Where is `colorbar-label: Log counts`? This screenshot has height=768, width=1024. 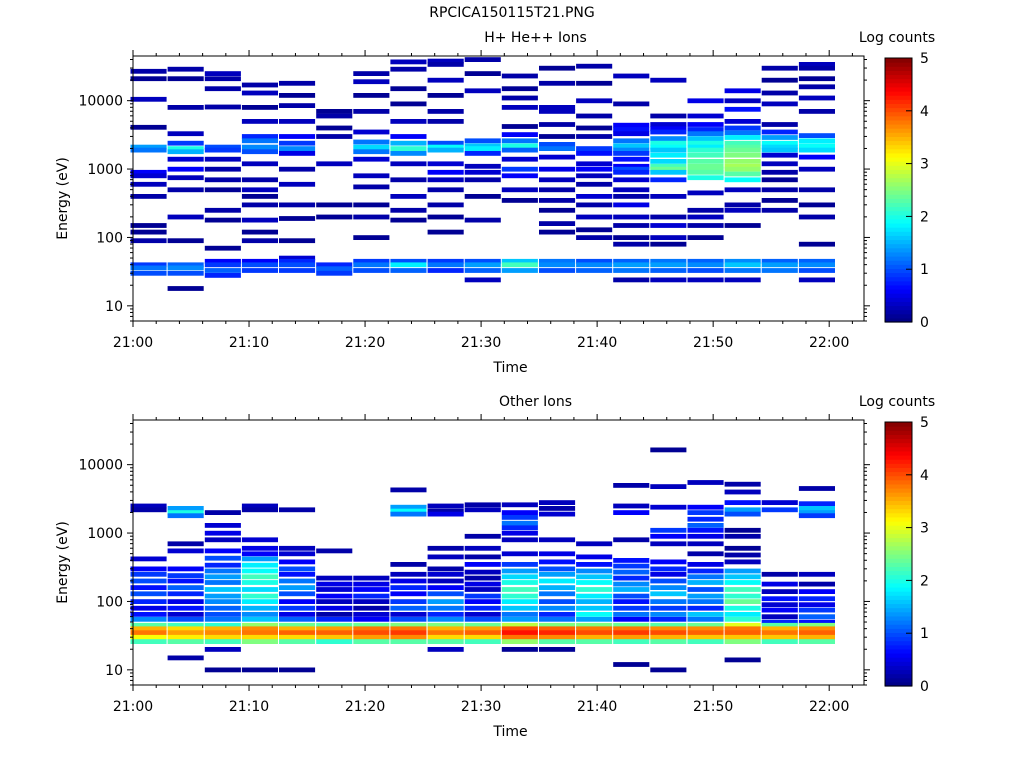 colorbar-label: Log counts is located at coordinates (897, 38).